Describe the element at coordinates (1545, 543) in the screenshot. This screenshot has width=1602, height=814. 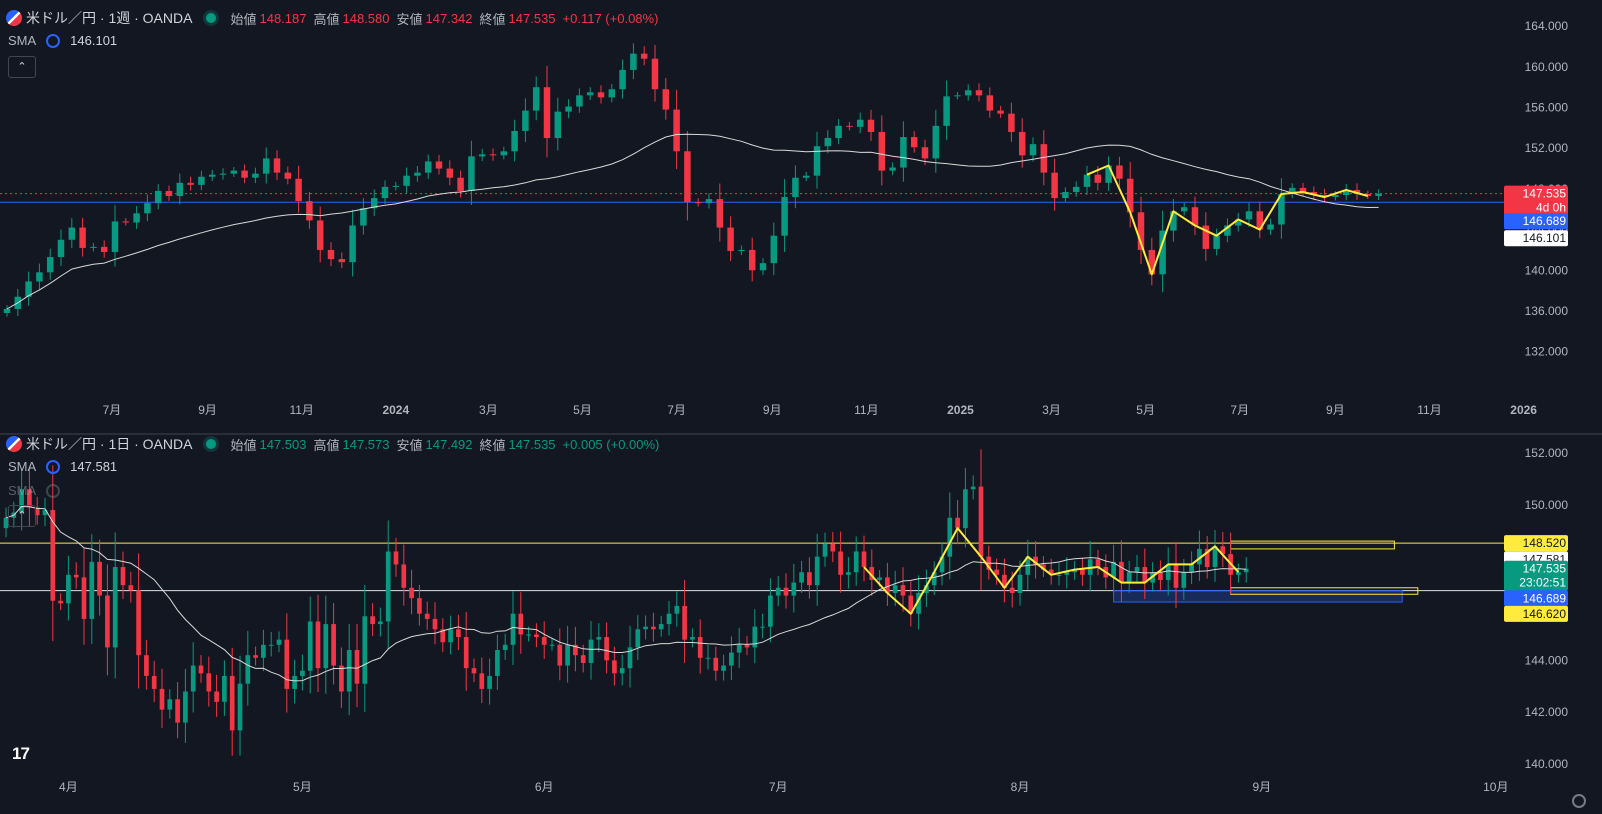
I see `price-tag-label: 148.520` at that location.